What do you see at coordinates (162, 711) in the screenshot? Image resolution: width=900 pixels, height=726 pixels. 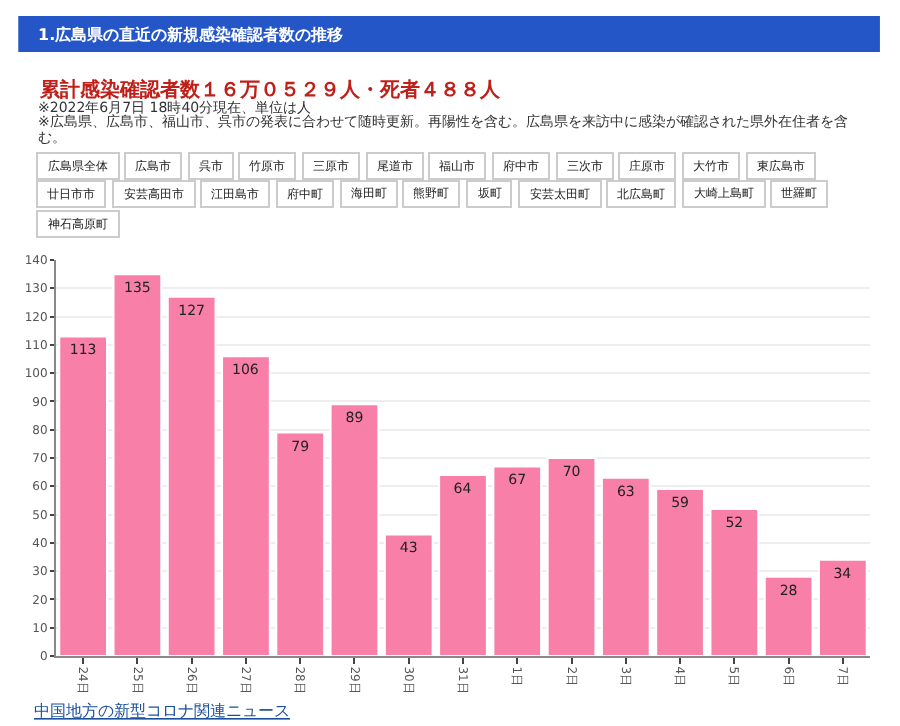 I see `text: 中国地方の新型コロナ関連ニュース` at bounding box center [162, 711].